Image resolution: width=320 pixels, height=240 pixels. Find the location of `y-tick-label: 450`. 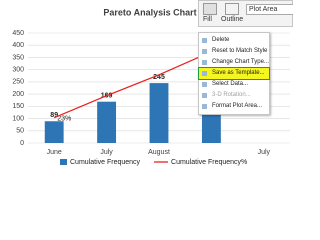

y-tick-label: 450 is located at coordinates (18, 33).